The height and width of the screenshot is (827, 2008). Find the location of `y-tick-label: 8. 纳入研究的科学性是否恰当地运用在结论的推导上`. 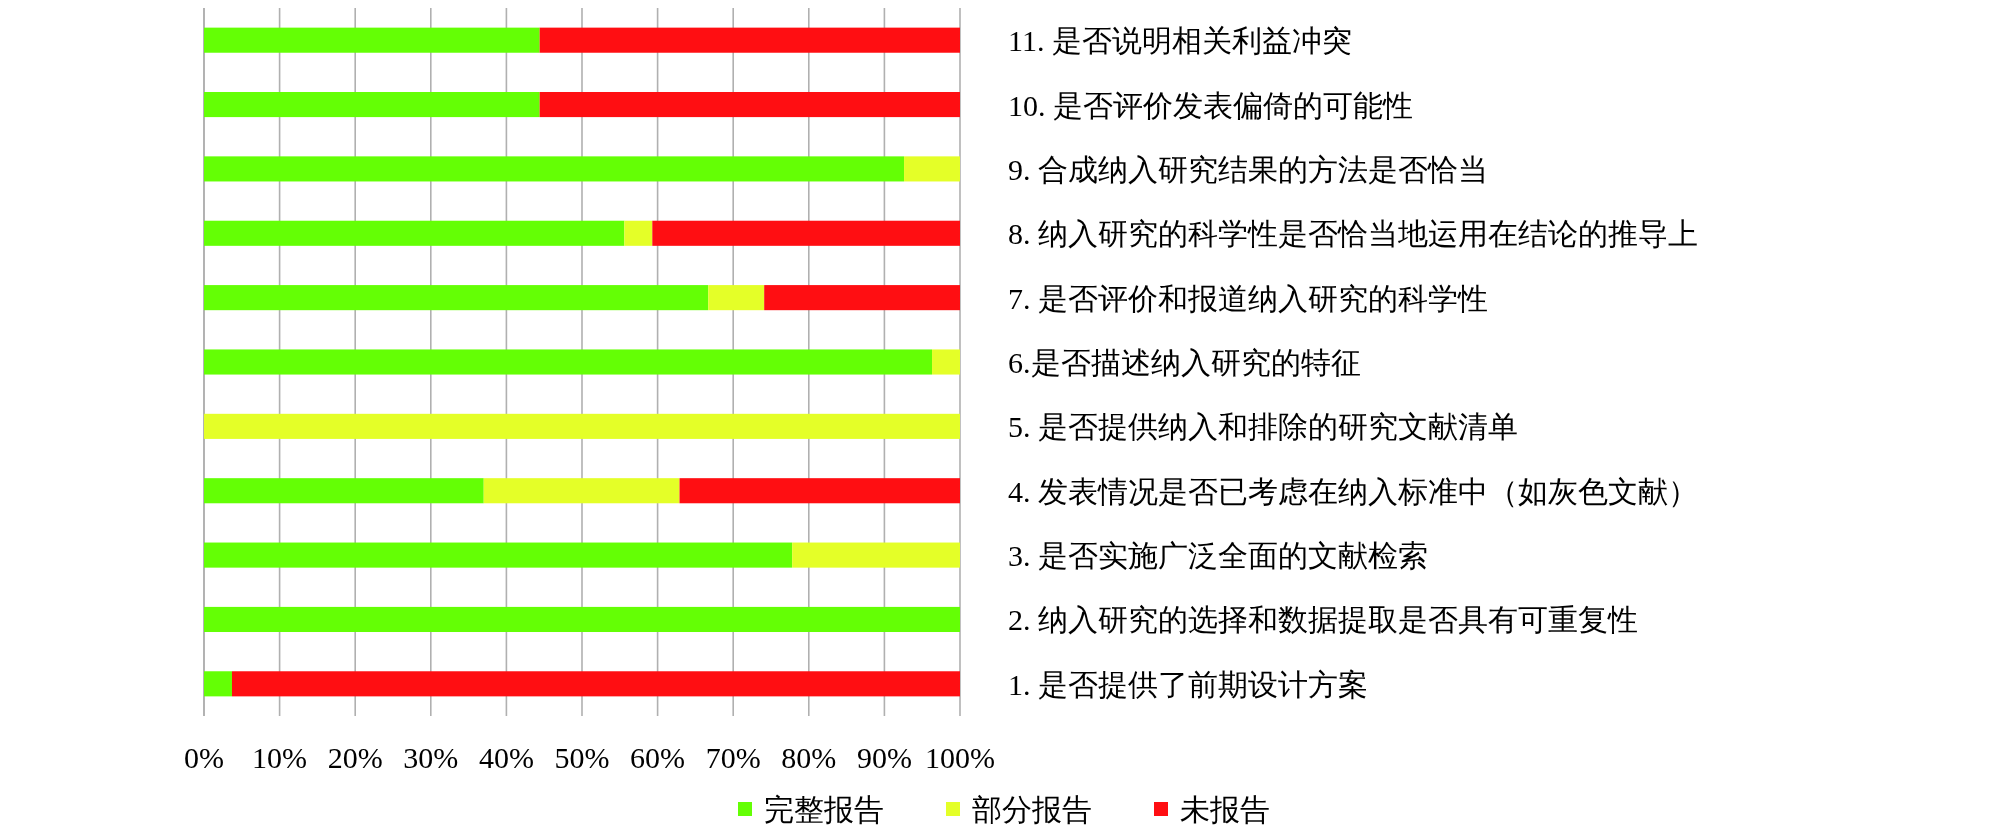

y-tick-label: 8. 纳入研究的科学性是否恰当地运用在结论的推导上 is located at coordinates (1353, 233).